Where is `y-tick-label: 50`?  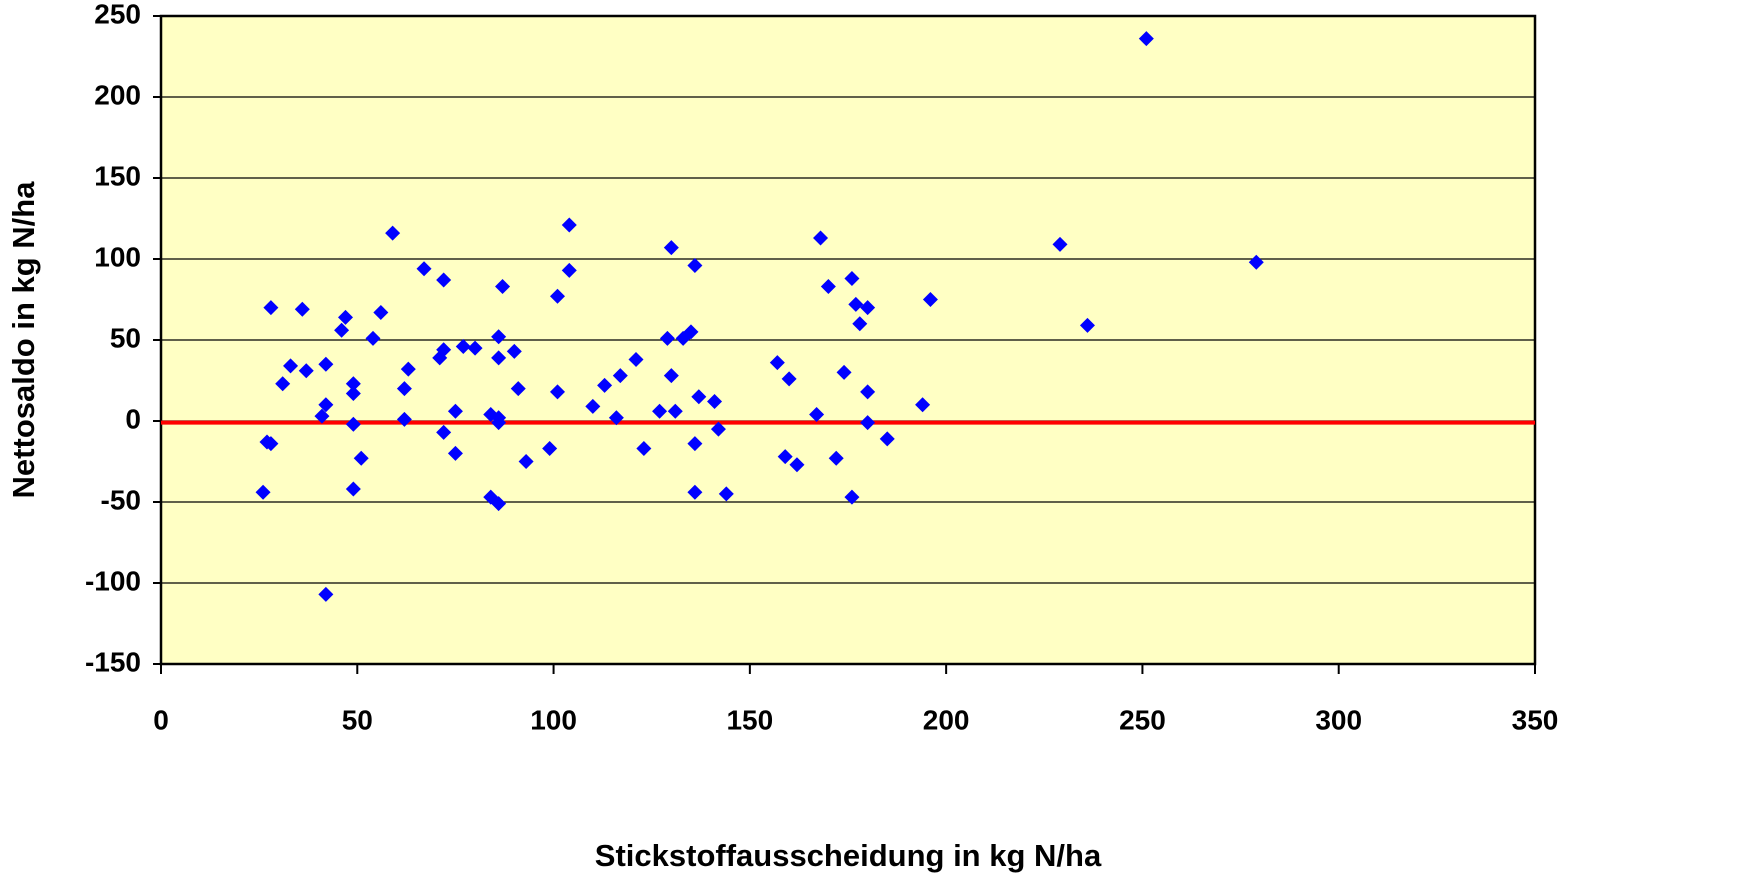
y-tick-label: 50 is located at coordinates (125, 337).